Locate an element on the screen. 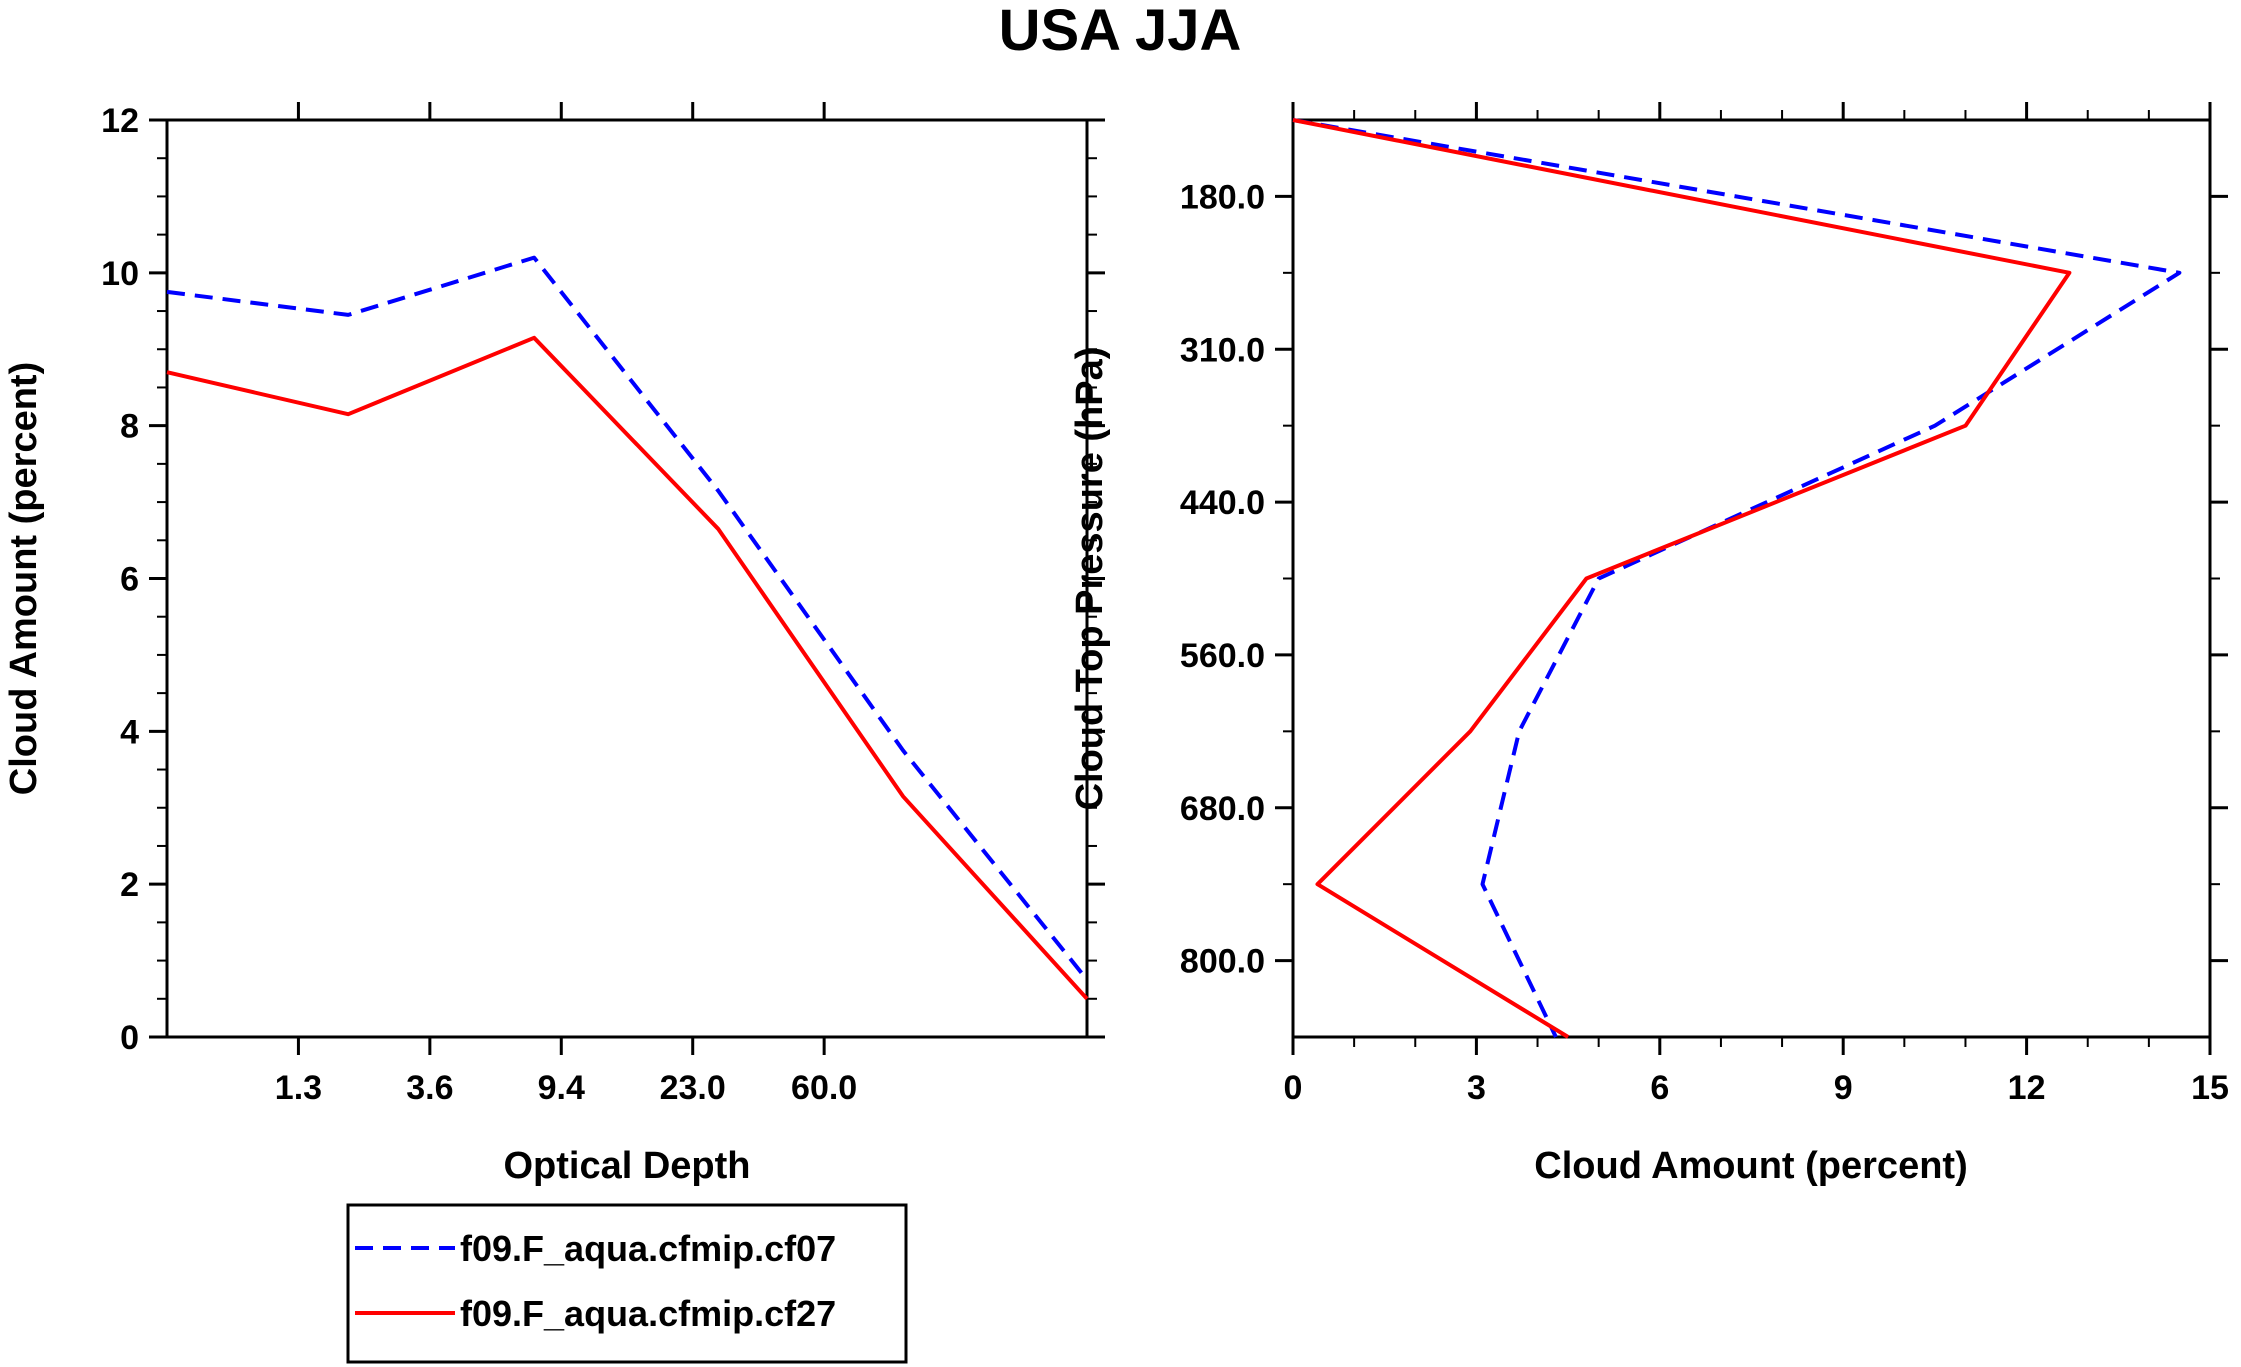 The width and height of the screenshot is (2241, 1367). left-y-tick-label: 8 is located at coordinates (129, 427).